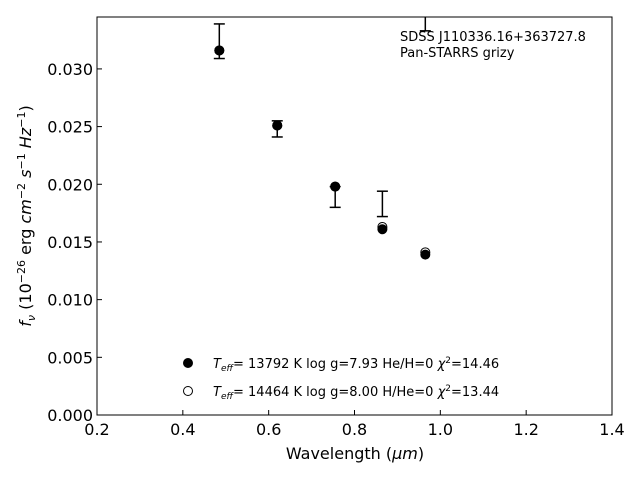  Describe the element at coordinates (188, 363) in the screenshot. I see `legend-marker-filled` at that location.